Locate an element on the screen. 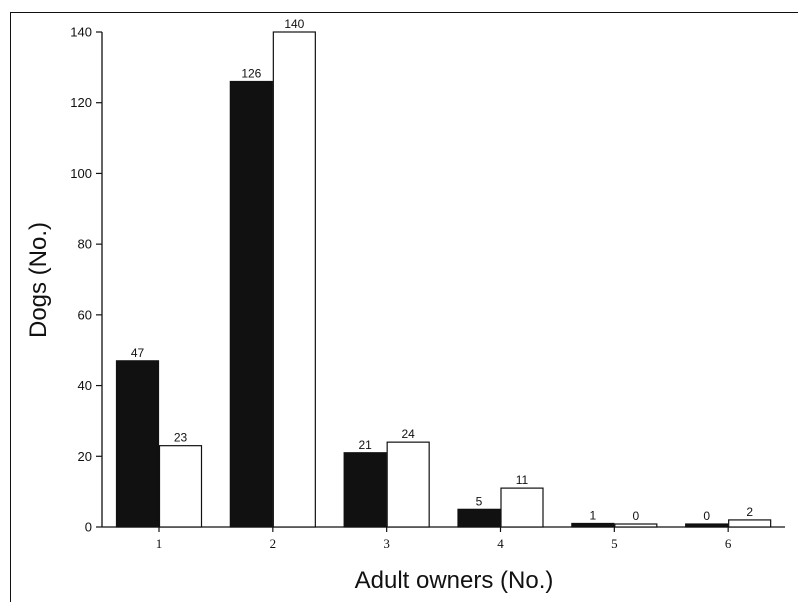 This screenshot has height=602, width=798. y-tick-label: 80 is located at coordinates (85, 244).